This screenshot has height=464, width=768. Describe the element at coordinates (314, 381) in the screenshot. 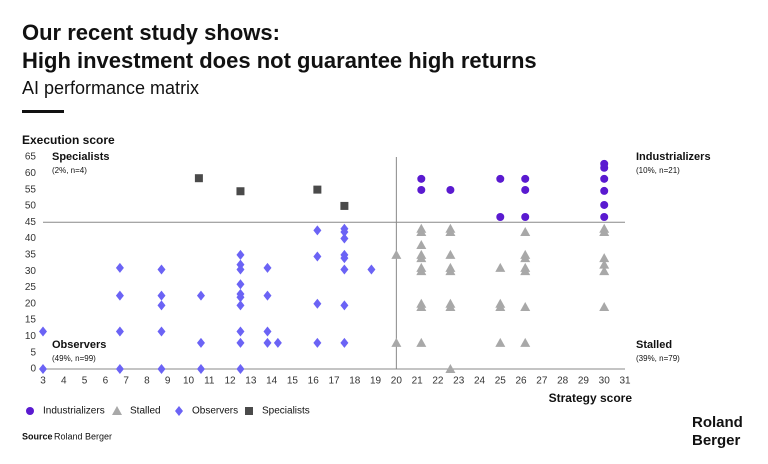

I see `x-tick-label: 16` at that location.